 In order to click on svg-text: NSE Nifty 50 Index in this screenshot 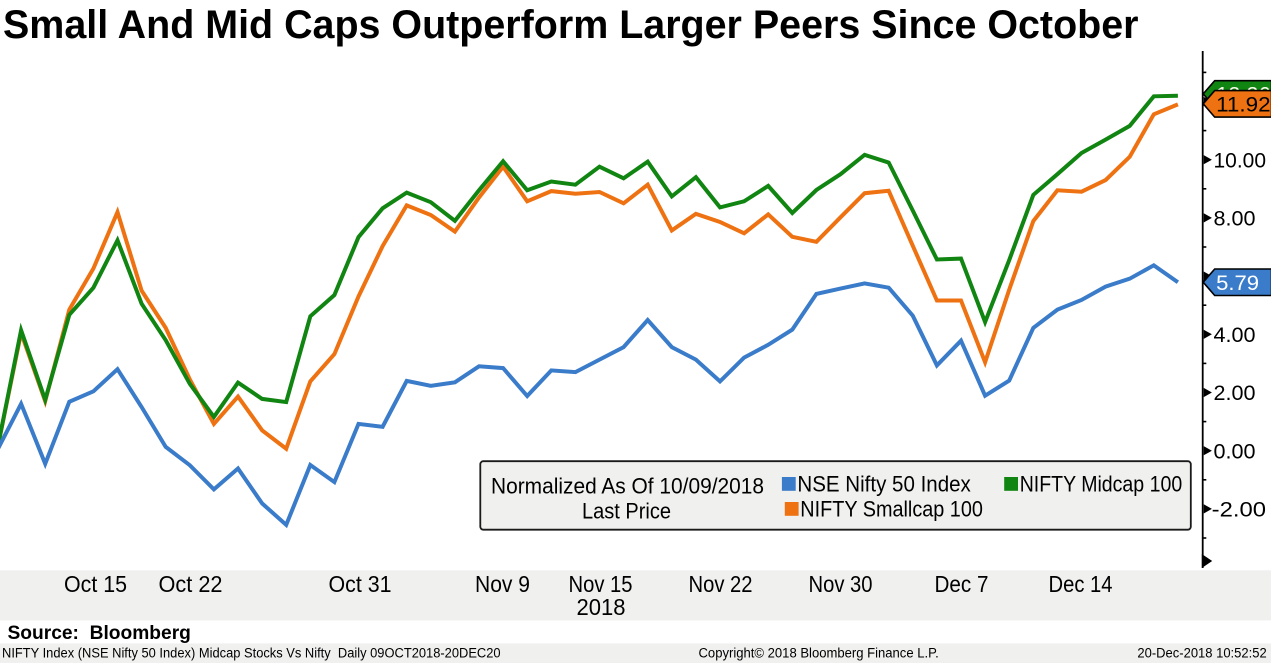, I will do `click(884, 484)`.